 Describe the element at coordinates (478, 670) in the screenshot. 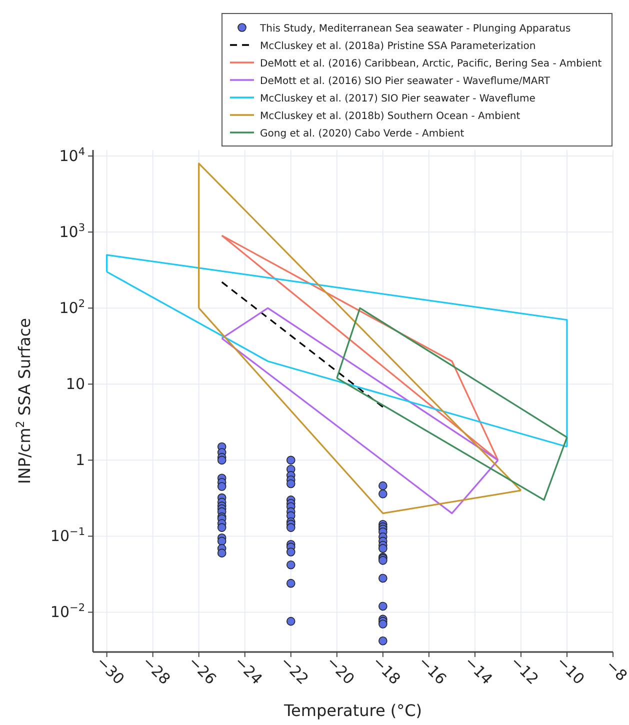

I see `x-tick-label: −14` at that location.